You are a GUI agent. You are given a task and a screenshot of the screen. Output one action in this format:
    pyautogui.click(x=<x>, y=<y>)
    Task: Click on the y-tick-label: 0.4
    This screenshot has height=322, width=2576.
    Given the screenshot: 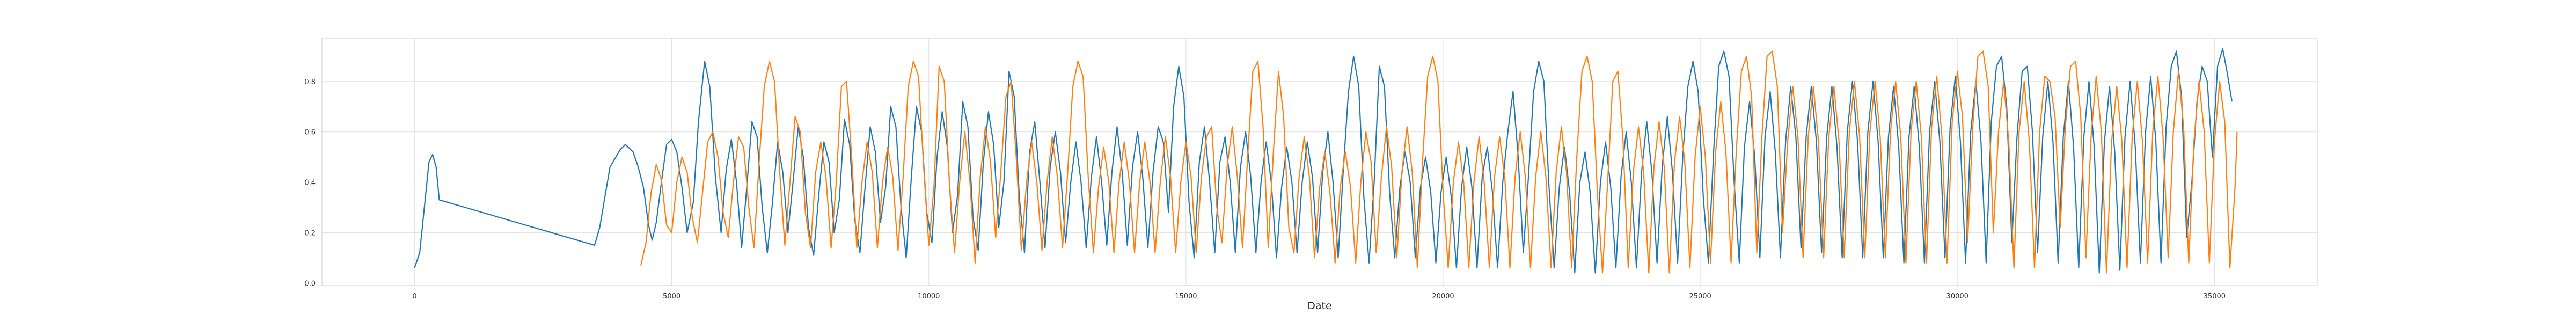 What is the action you would take?
    pyautogui.click(x=310, y=183)
    